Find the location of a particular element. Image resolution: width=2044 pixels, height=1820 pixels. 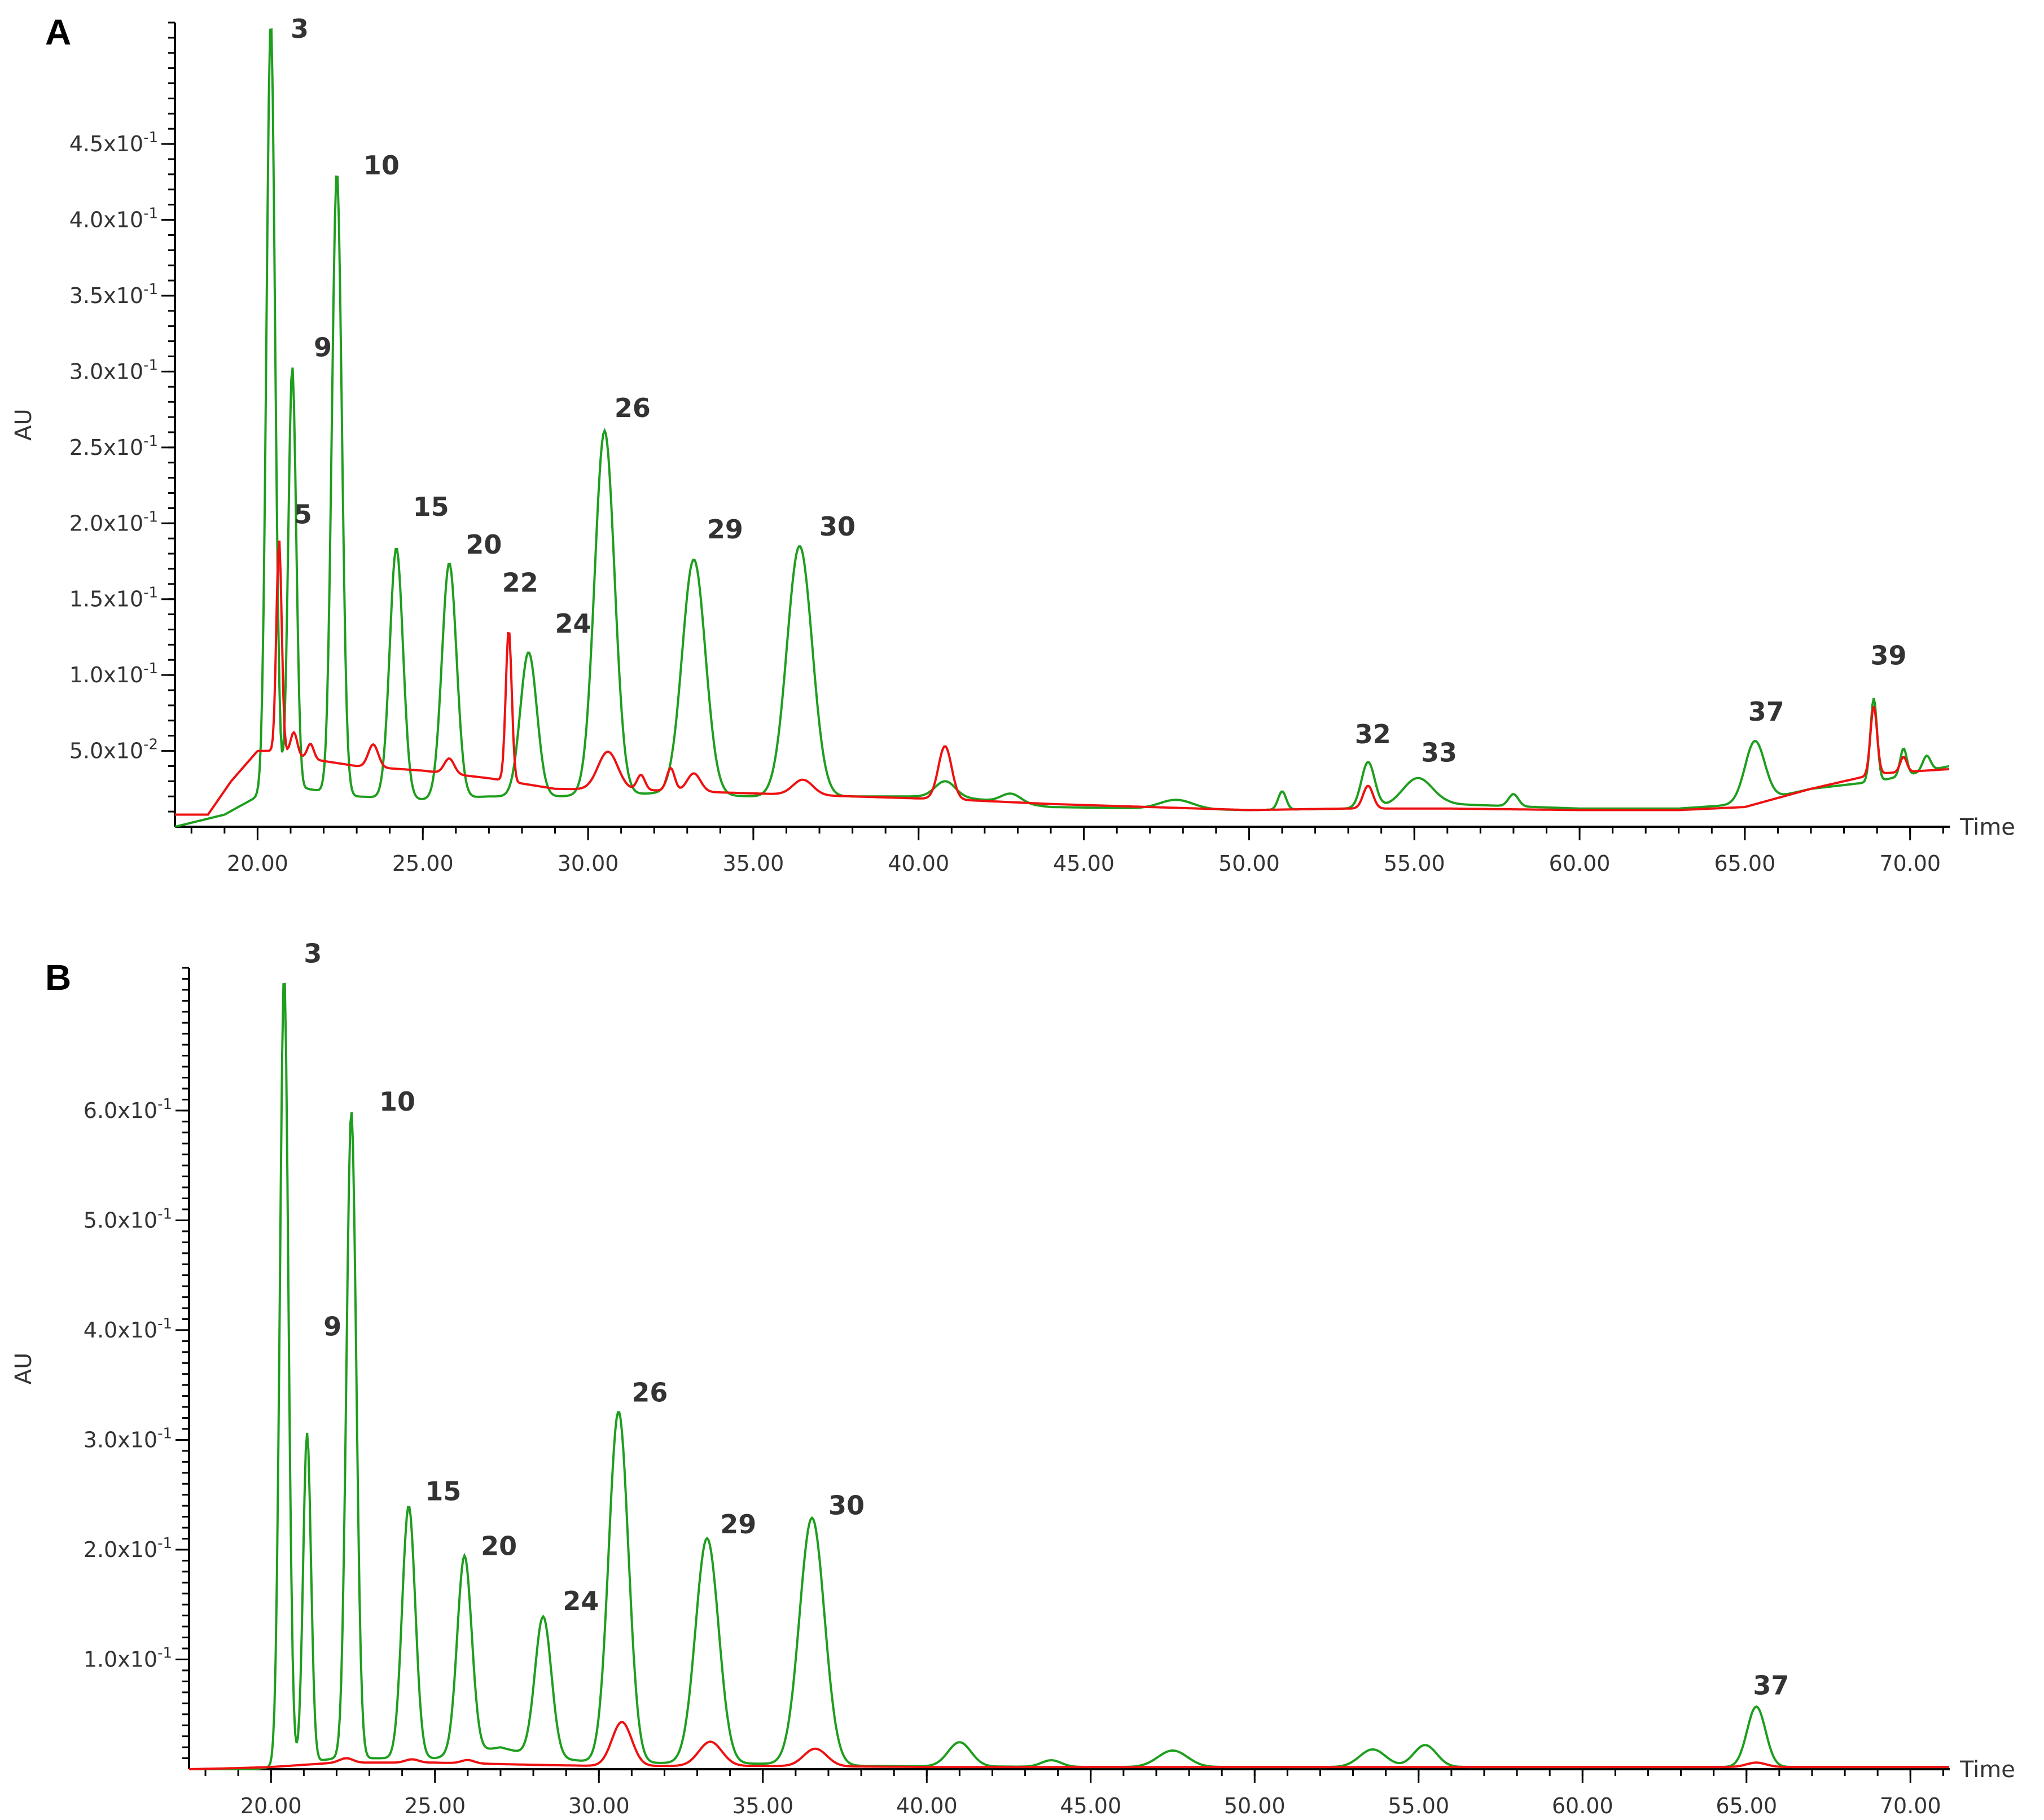

peak-label-22: 22 is located at coordinates (520, 582).